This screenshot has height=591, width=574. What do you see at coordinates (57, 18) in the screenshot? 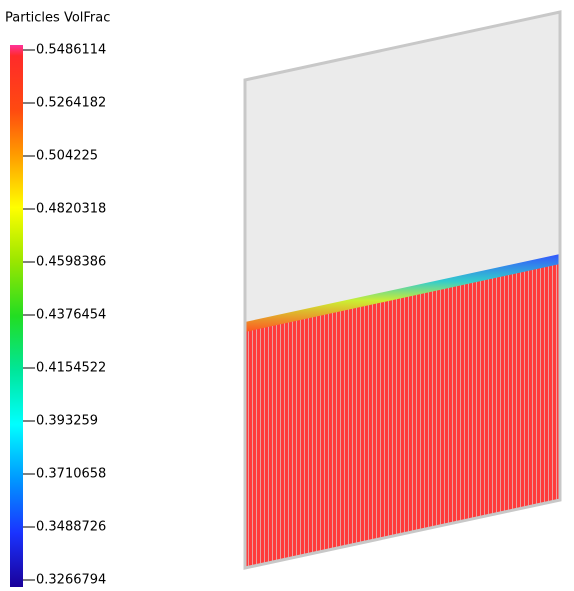
I see `colorbar-title: Particles VolFrac` at bounding box center [57, 18].